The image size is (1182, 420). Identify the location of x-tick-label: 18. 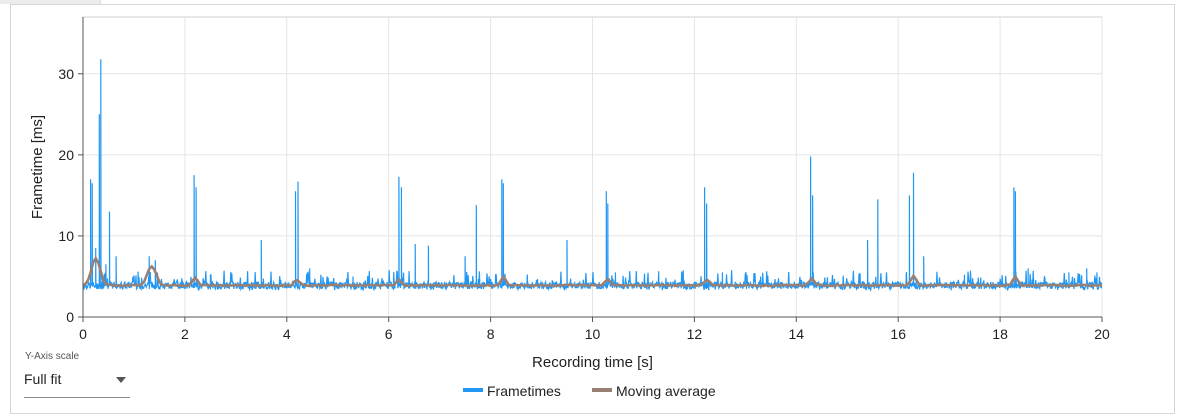
(1000, 334).